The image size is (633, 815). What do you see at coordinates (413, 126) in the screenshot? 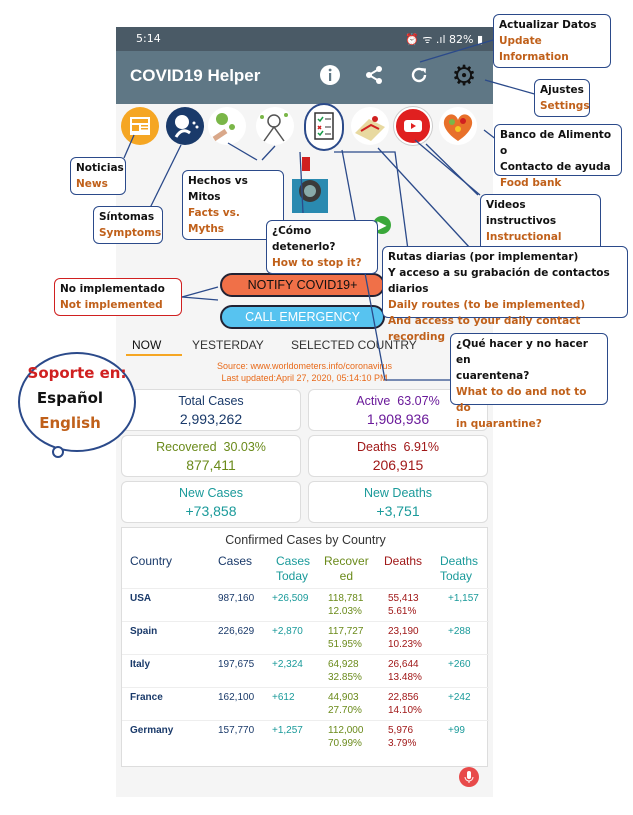
I see `youtube-icon` at bounding box center [413, 126].